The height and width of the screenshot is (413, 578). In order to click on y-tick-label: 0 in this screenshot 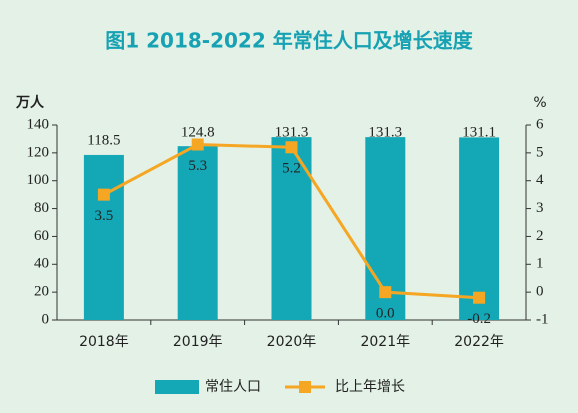, I will do `click(46, 319)`.